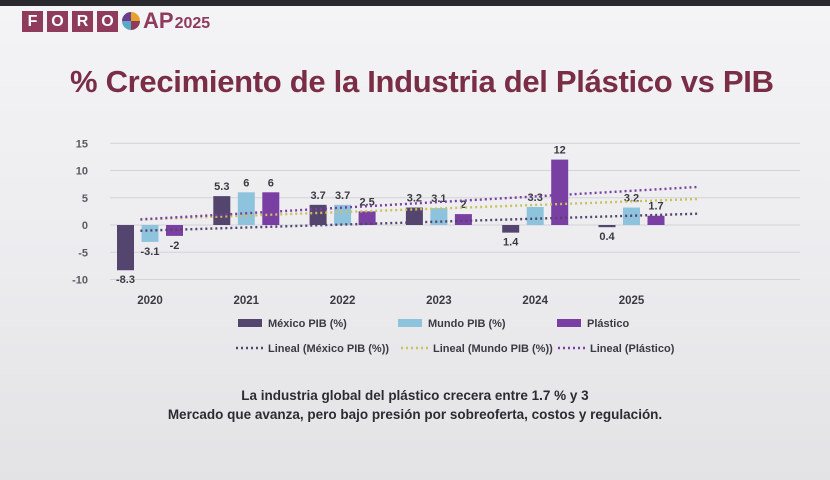 The height and width of the screenshot is (480, 830). I want to click on y-tick-label: -5, so click(83, 253).